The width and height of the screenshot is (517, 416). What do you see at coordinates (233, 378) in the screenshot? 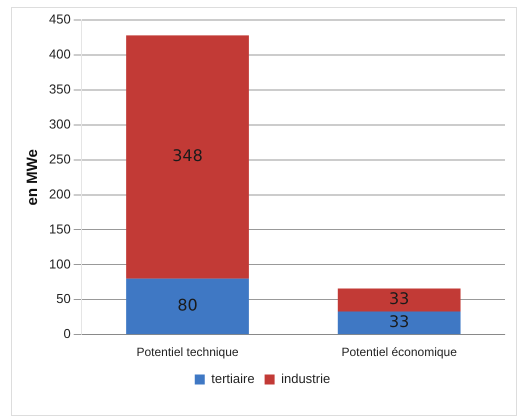
I see `legend-label: tertiaire` at bounding box center [233, 378].